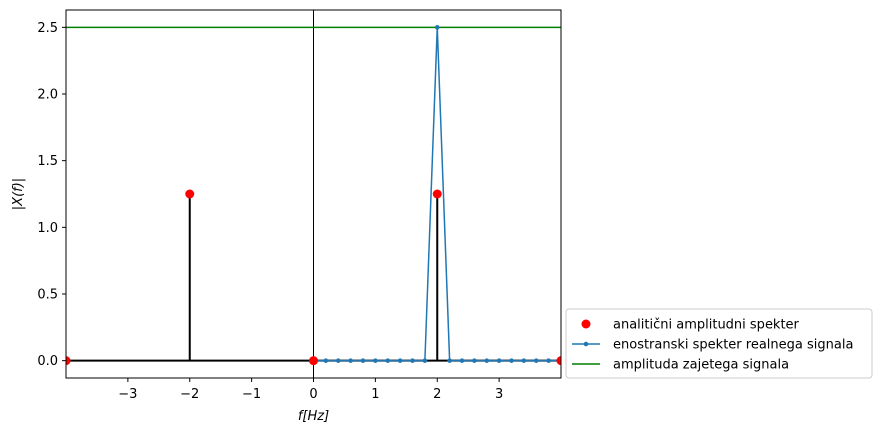 This screenshot has width=883, height=435. I want to click on y-tick-label: 0.5, so click(47, 295).